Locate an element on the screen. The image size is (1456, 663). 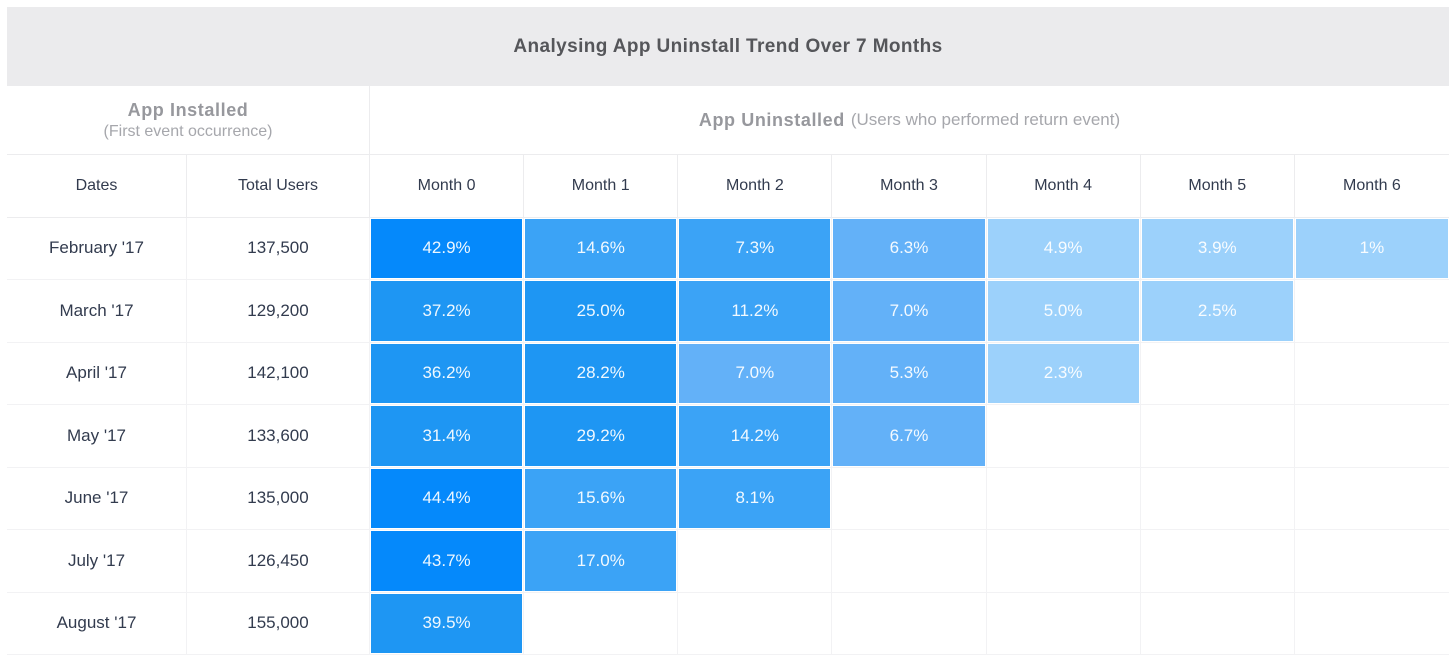
cohort-cell-may-17-month-1: 29.2% is located at coordinates (601, 436).